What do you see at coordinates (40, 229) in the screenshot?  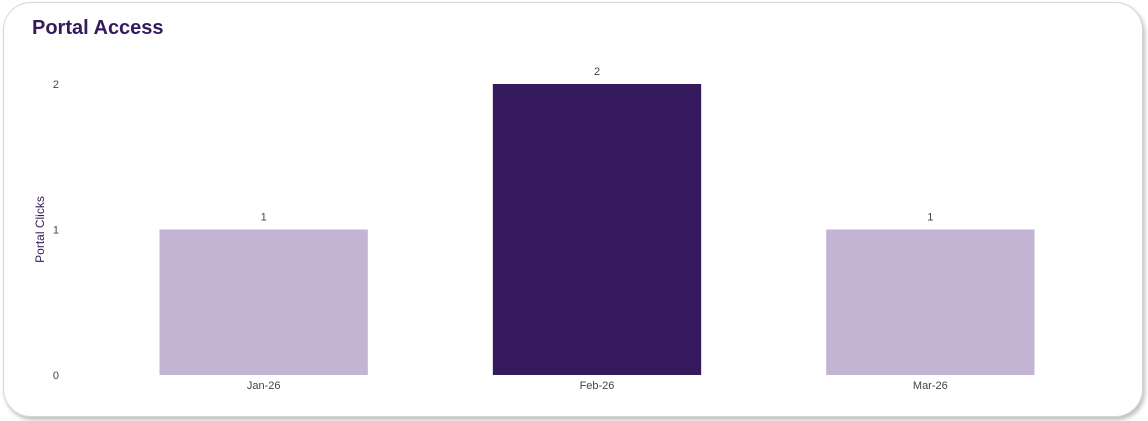 I see `y-axis-title: Portal Clicks` at bounding box center [40, 229].